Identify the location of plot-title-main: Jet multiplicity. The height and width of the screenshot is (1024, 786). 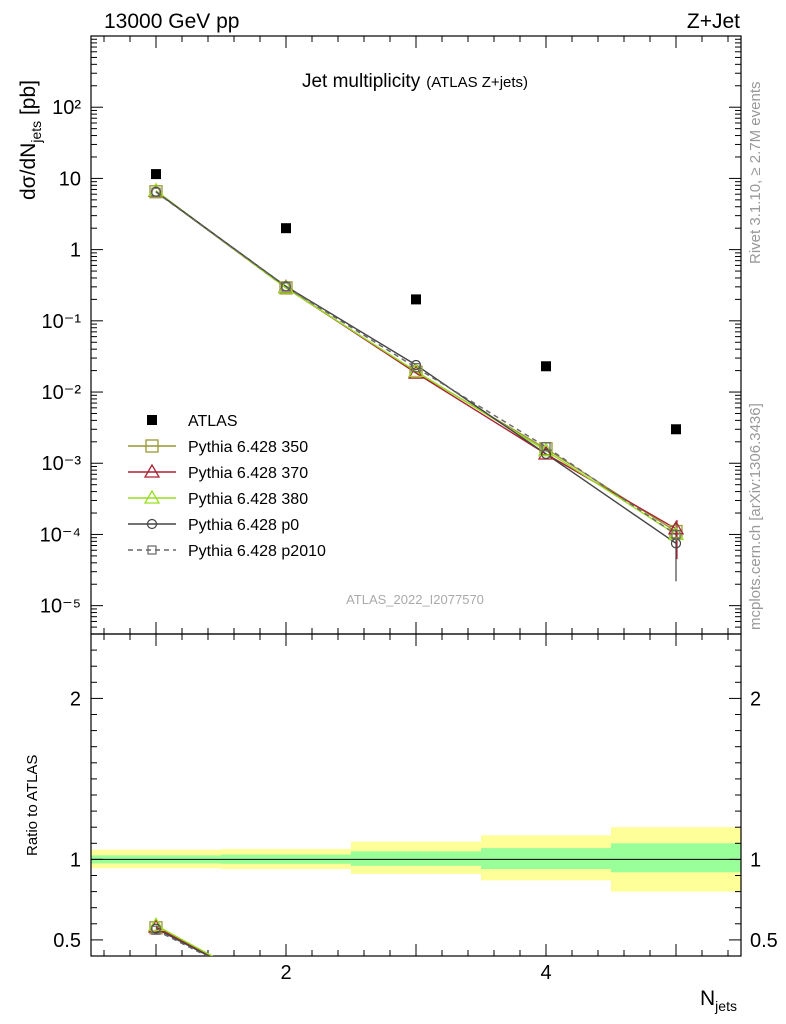
(361, 81).